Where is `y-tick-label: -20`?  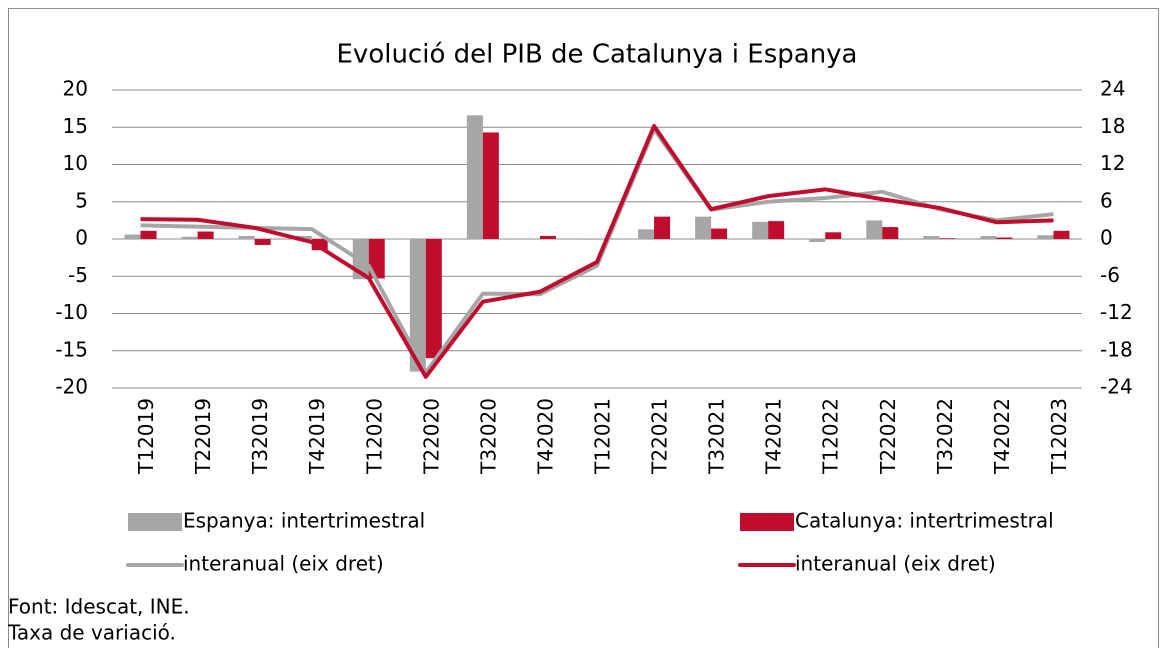 y-tick-label: -20 is located at coordinates (71, 387).